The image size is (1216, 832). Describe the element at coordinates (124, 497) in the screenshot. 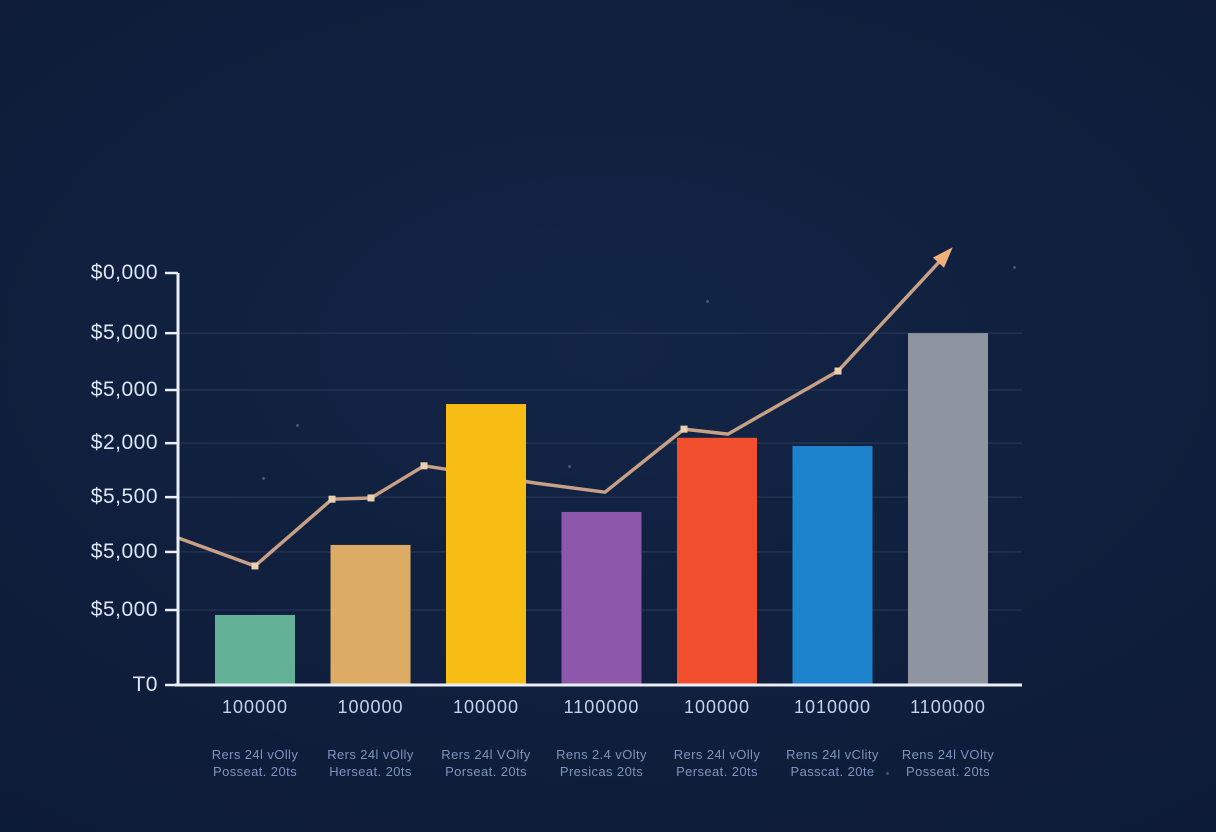

I see `y-axis-tick-label: $5,500` at that location.